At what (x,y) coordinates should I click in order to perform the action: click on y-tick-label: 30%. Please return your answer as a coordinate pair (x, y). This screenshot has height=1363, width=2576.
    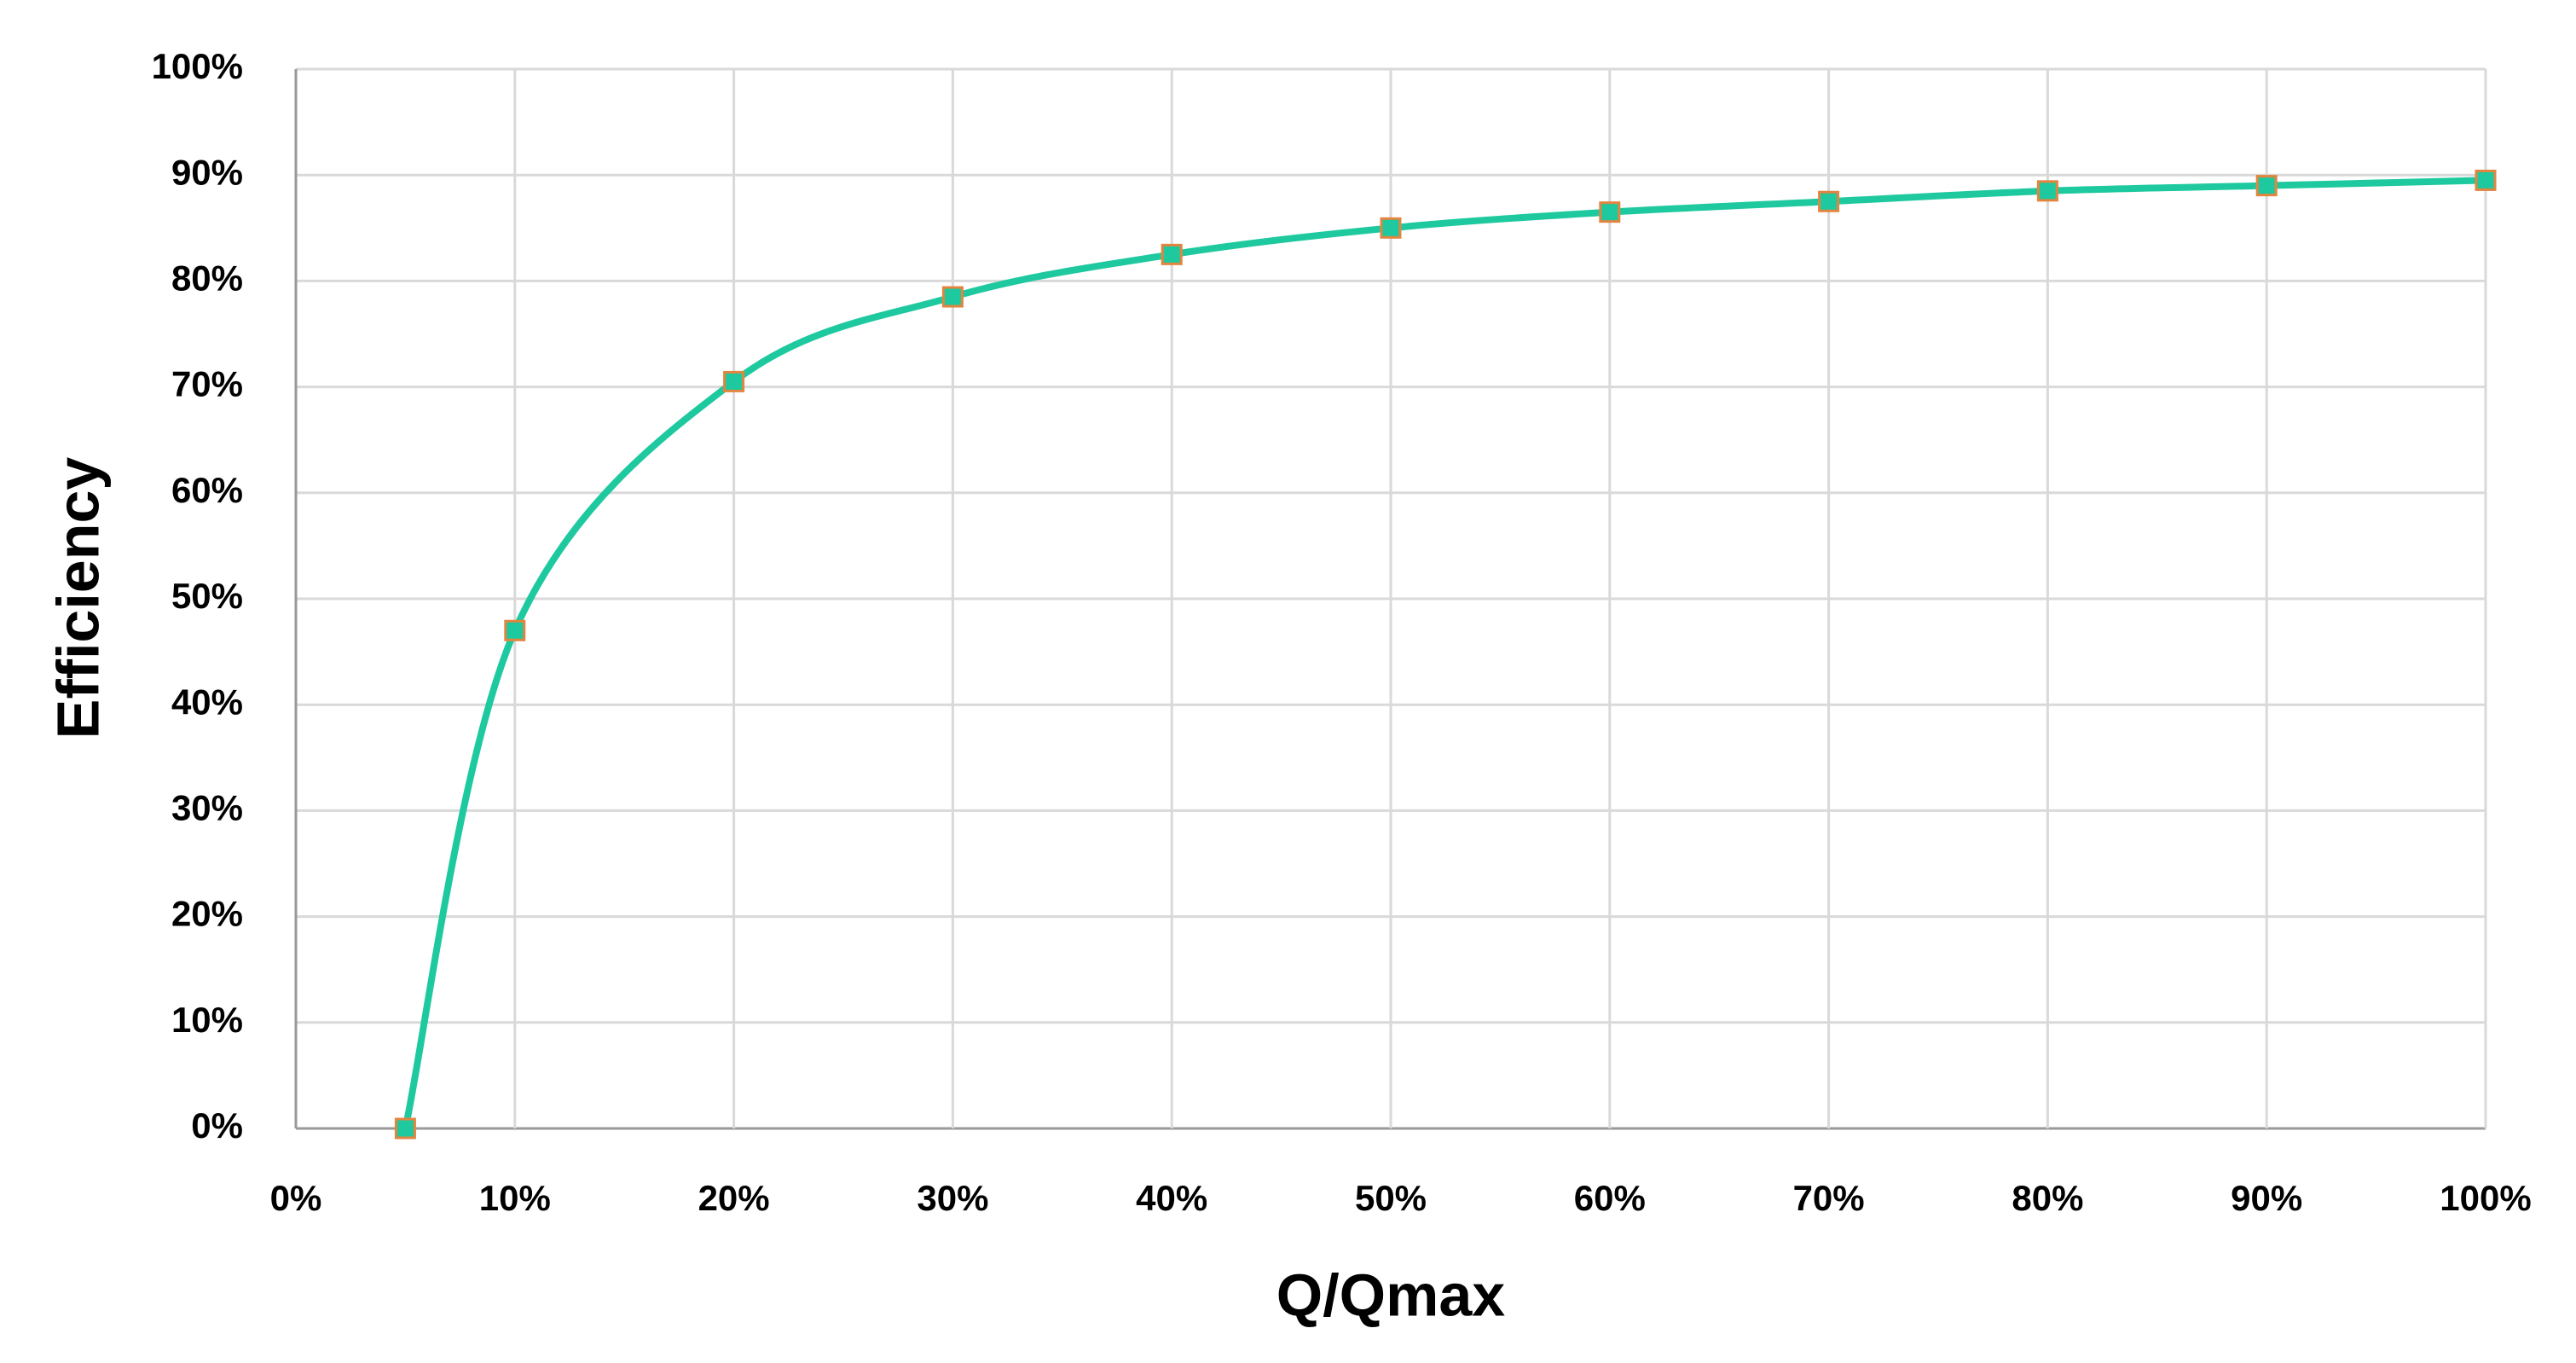
    Looking at the image, I should click on (207, 807).